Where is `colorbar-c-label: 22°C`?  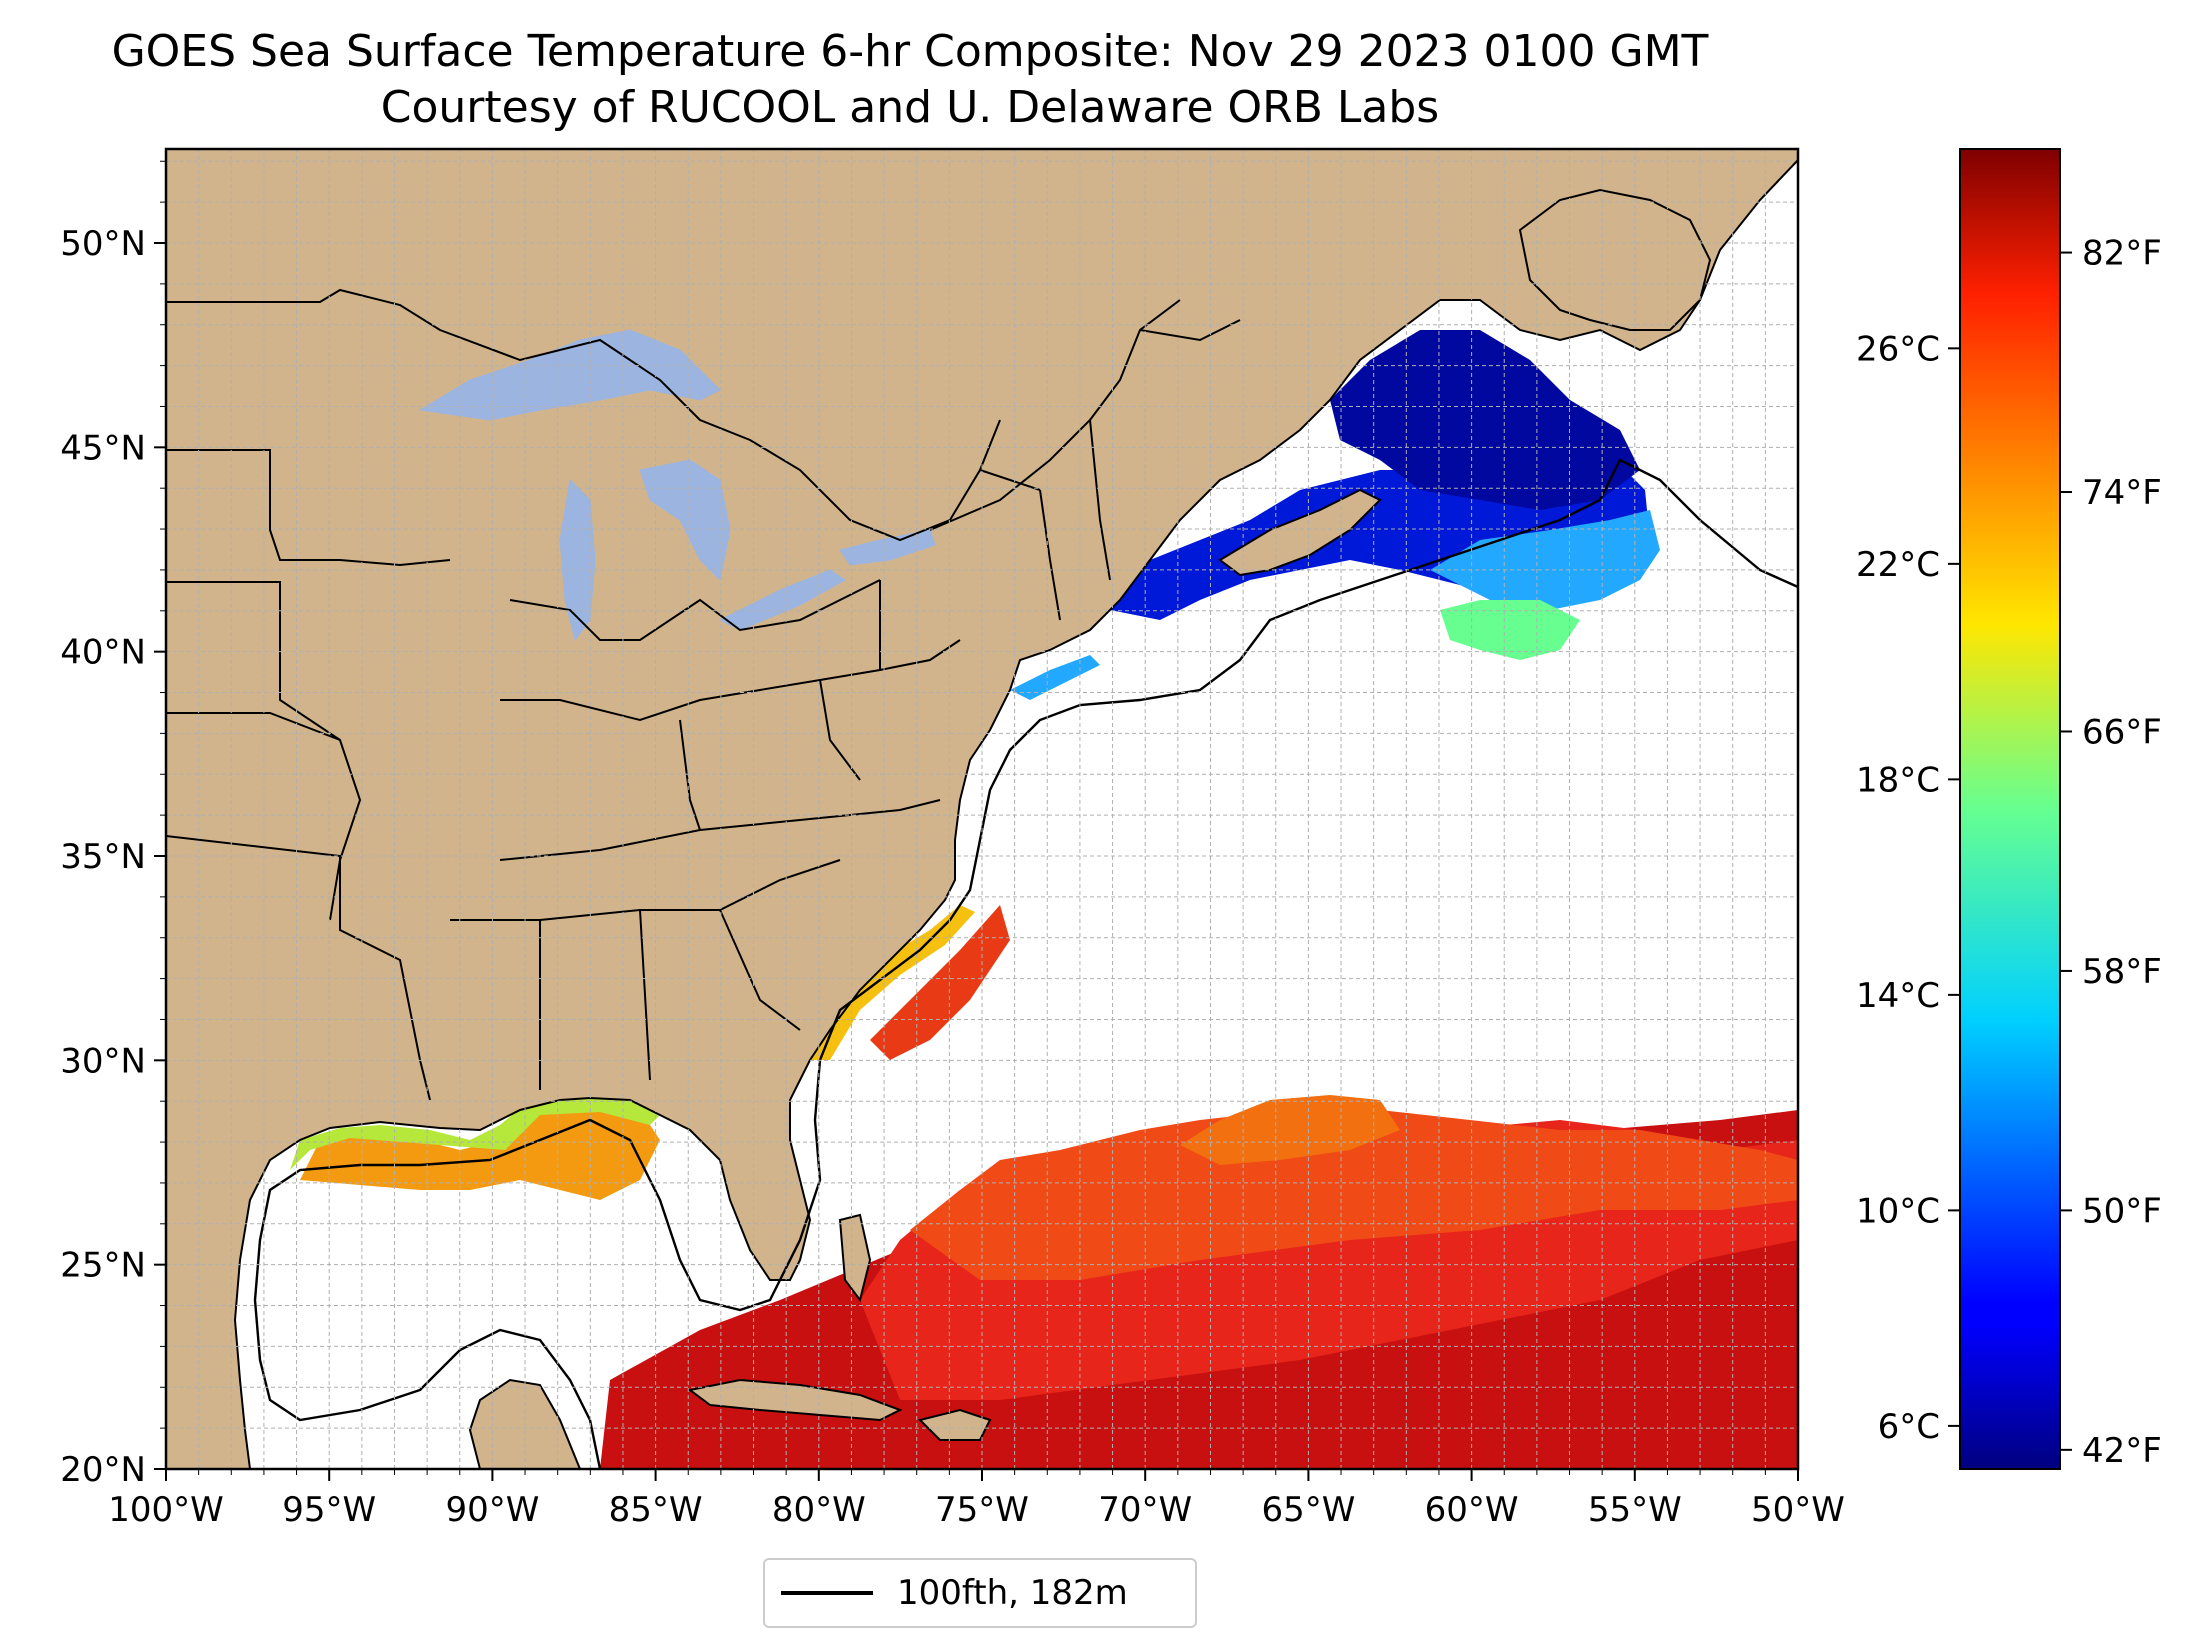 colorbar-c-label: 22°C is located at coordinates (1898, 565).